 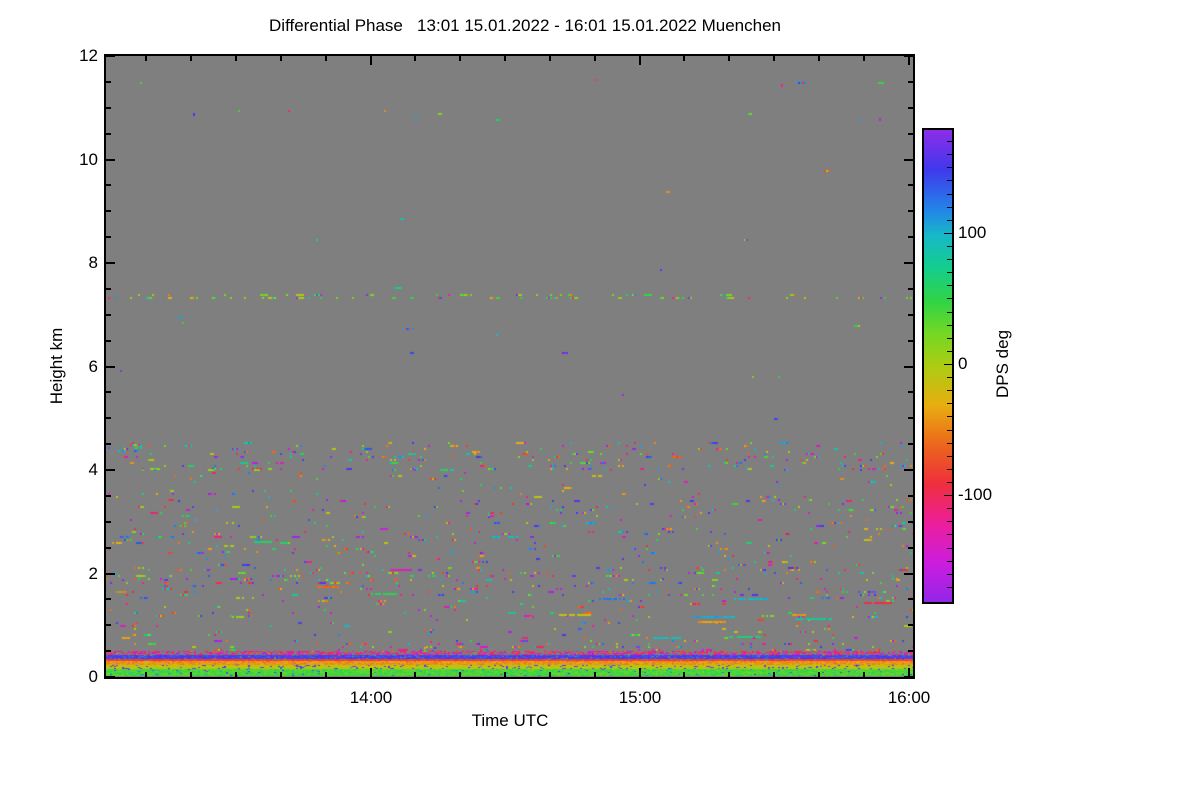 I want to click on x-tick-label: 15:00, so click(x=640, y=697).